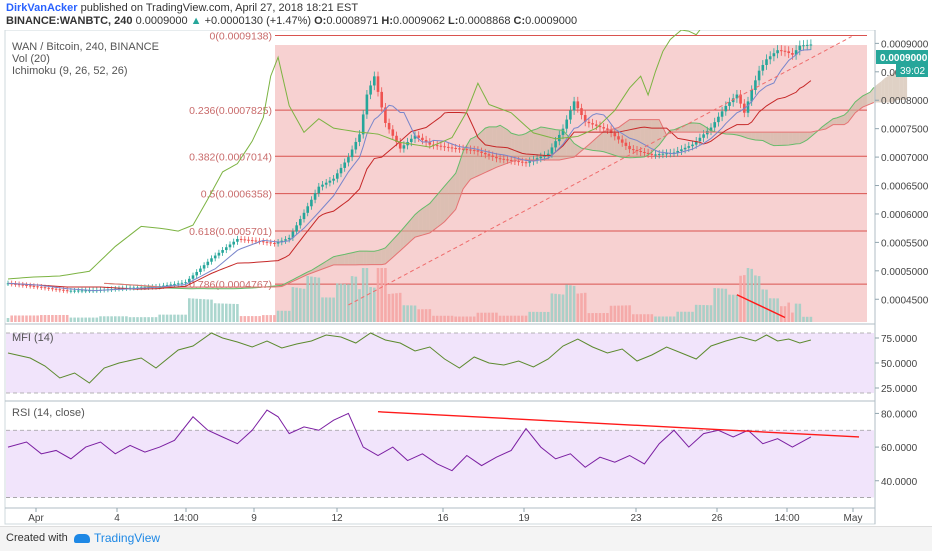  I want to click on author-link: DirkVanAcker, so click(42, 8).